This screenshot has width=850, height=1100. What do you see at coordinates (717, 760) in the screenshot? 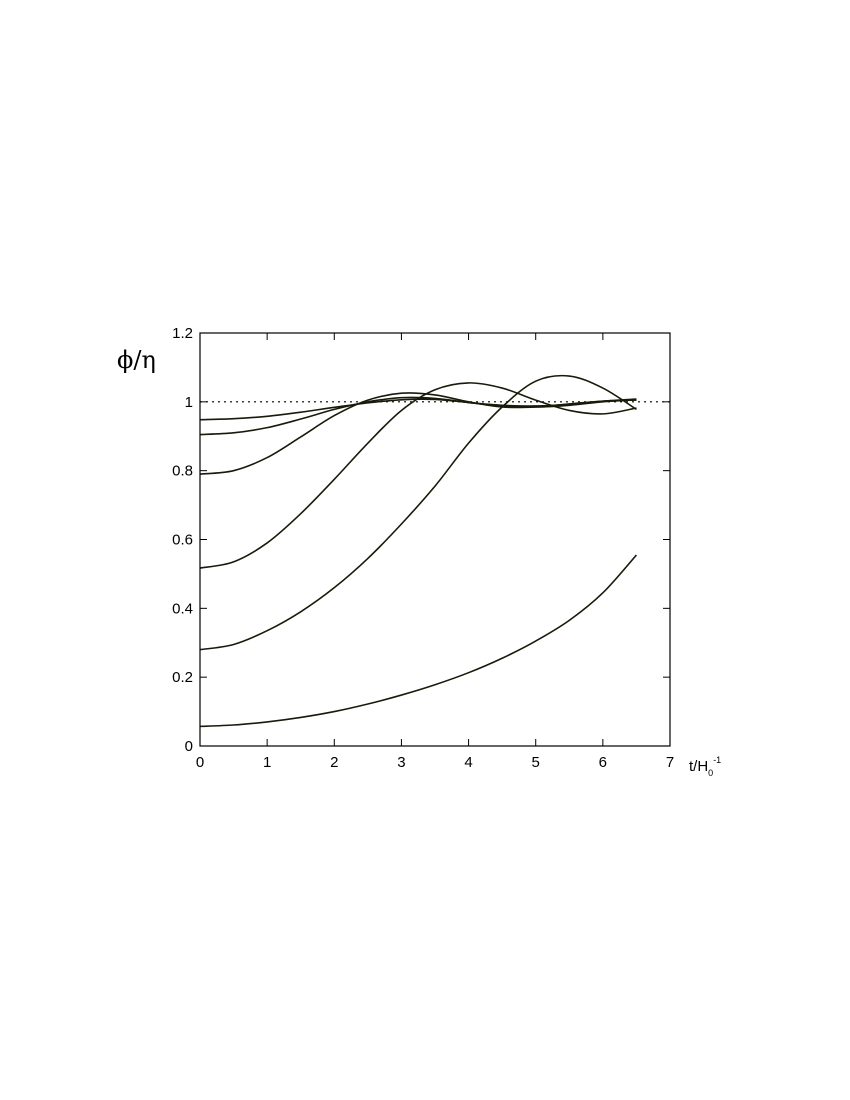
I see `x-axis-label-superscript: -1` at bounding box center [717, 760].